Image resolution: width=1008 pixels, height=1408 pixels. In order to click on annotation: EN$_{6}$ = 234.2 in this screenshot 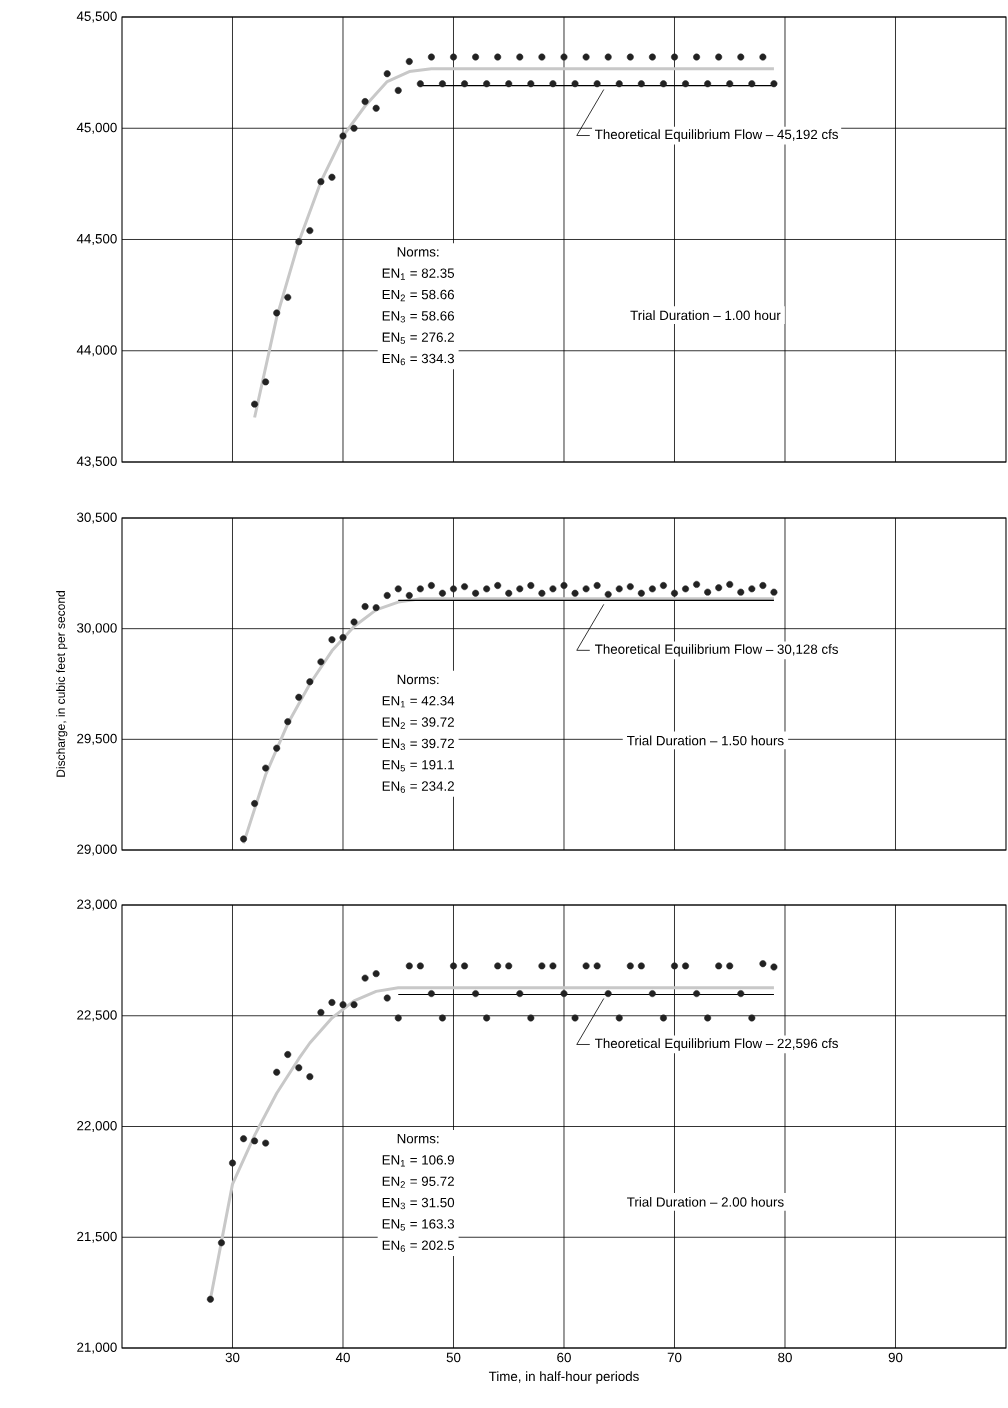, I will do `click(418, 787)`.